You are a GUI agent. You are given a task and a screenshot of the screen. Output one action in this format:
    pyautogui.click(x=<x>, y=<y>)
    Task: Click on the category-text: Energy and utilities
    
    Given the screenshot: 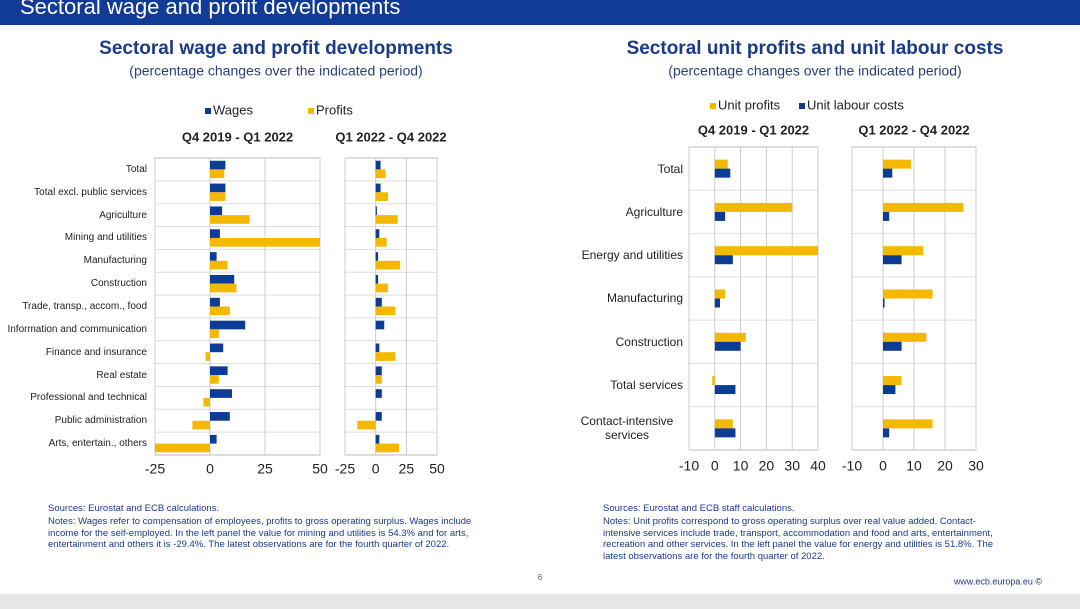 What is the action you would take?
    pyautogui.click(x=632, y=255)
    